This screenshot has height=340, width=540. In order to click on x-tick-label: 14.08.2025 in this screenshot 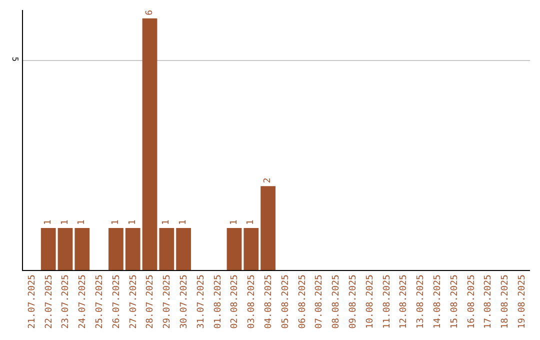, I will do `click(437, 301)`.